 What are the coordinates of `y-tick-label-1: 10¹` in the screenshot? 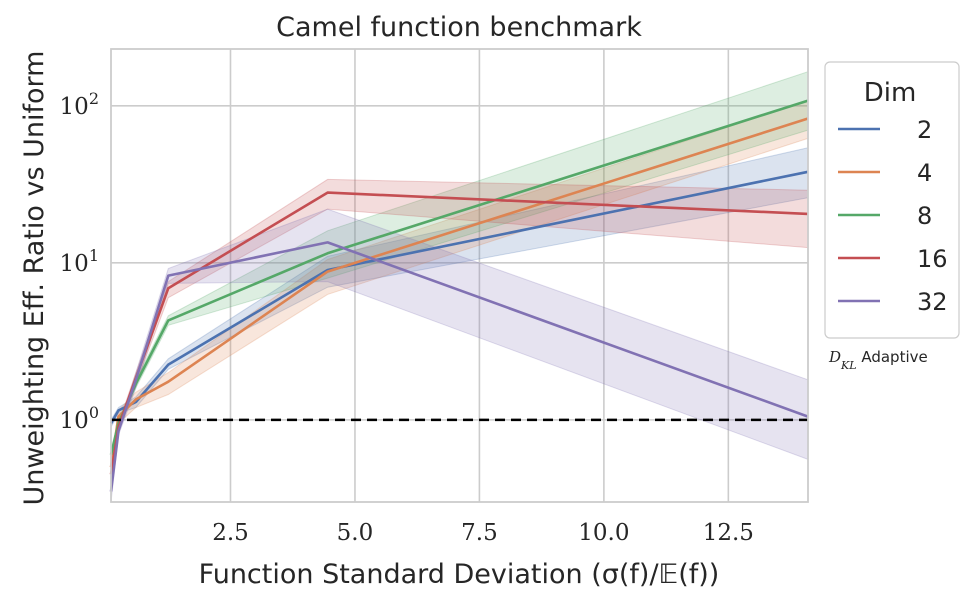 It's located at (79, 261).